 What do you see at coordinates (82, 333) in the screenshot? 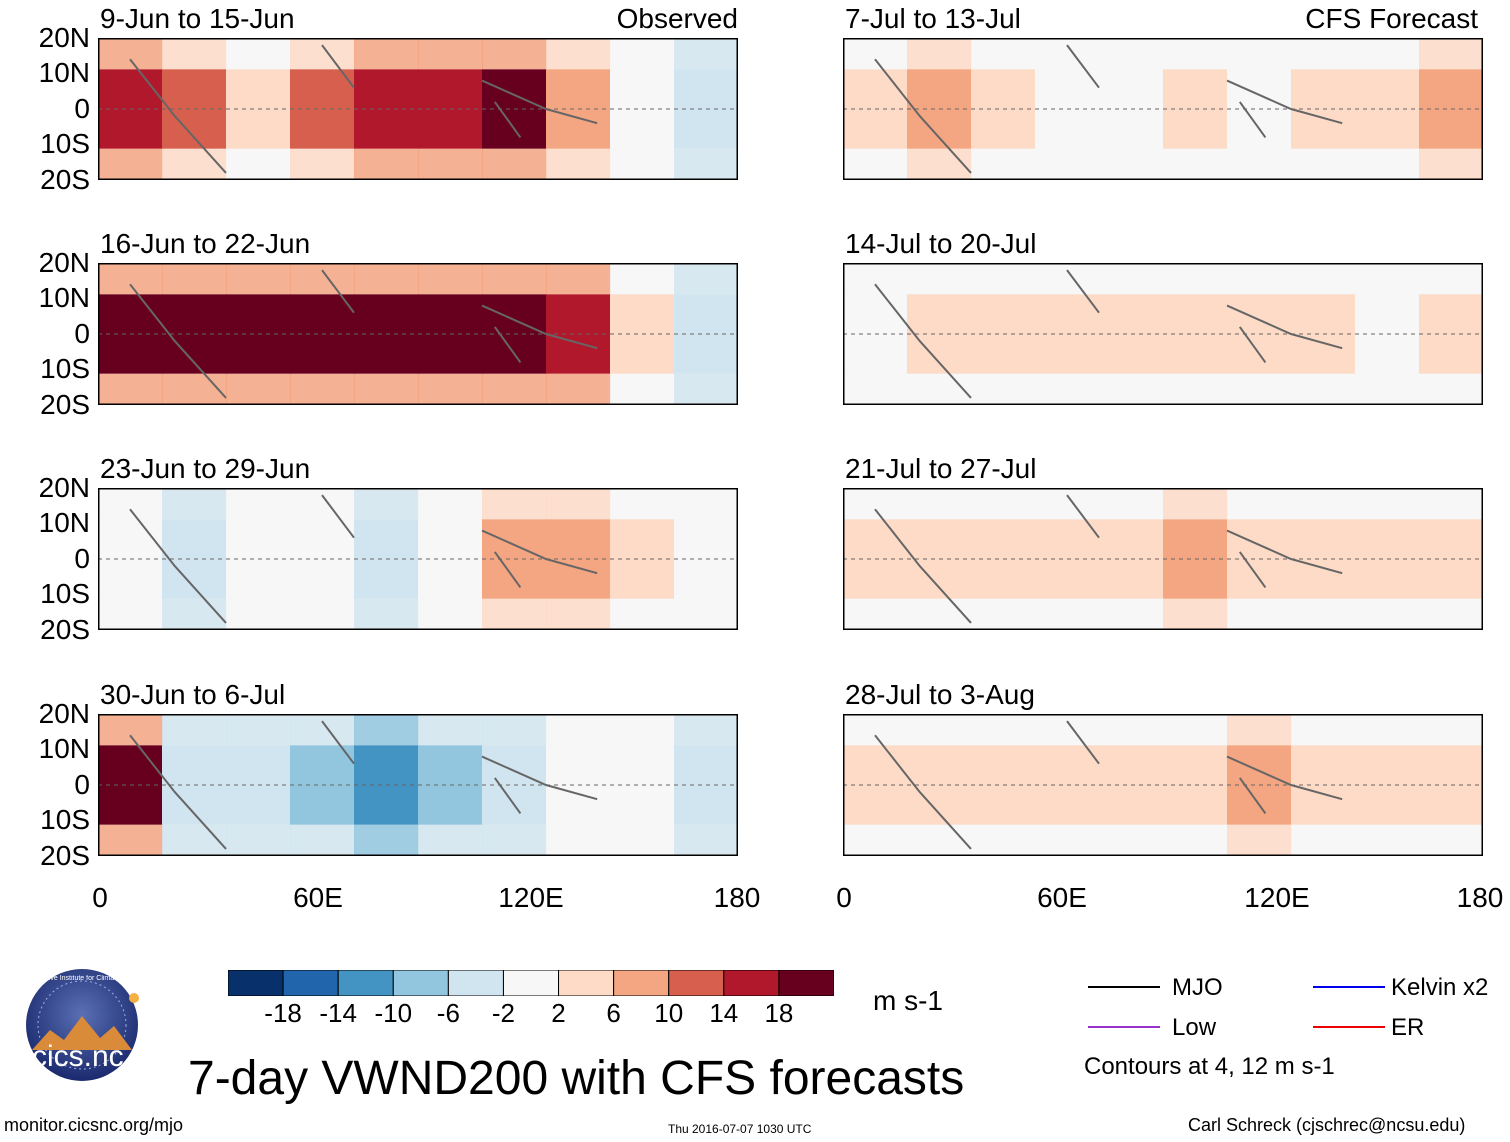
I see `lat-tick-1-2: 0` at bounding box center [82, 333].